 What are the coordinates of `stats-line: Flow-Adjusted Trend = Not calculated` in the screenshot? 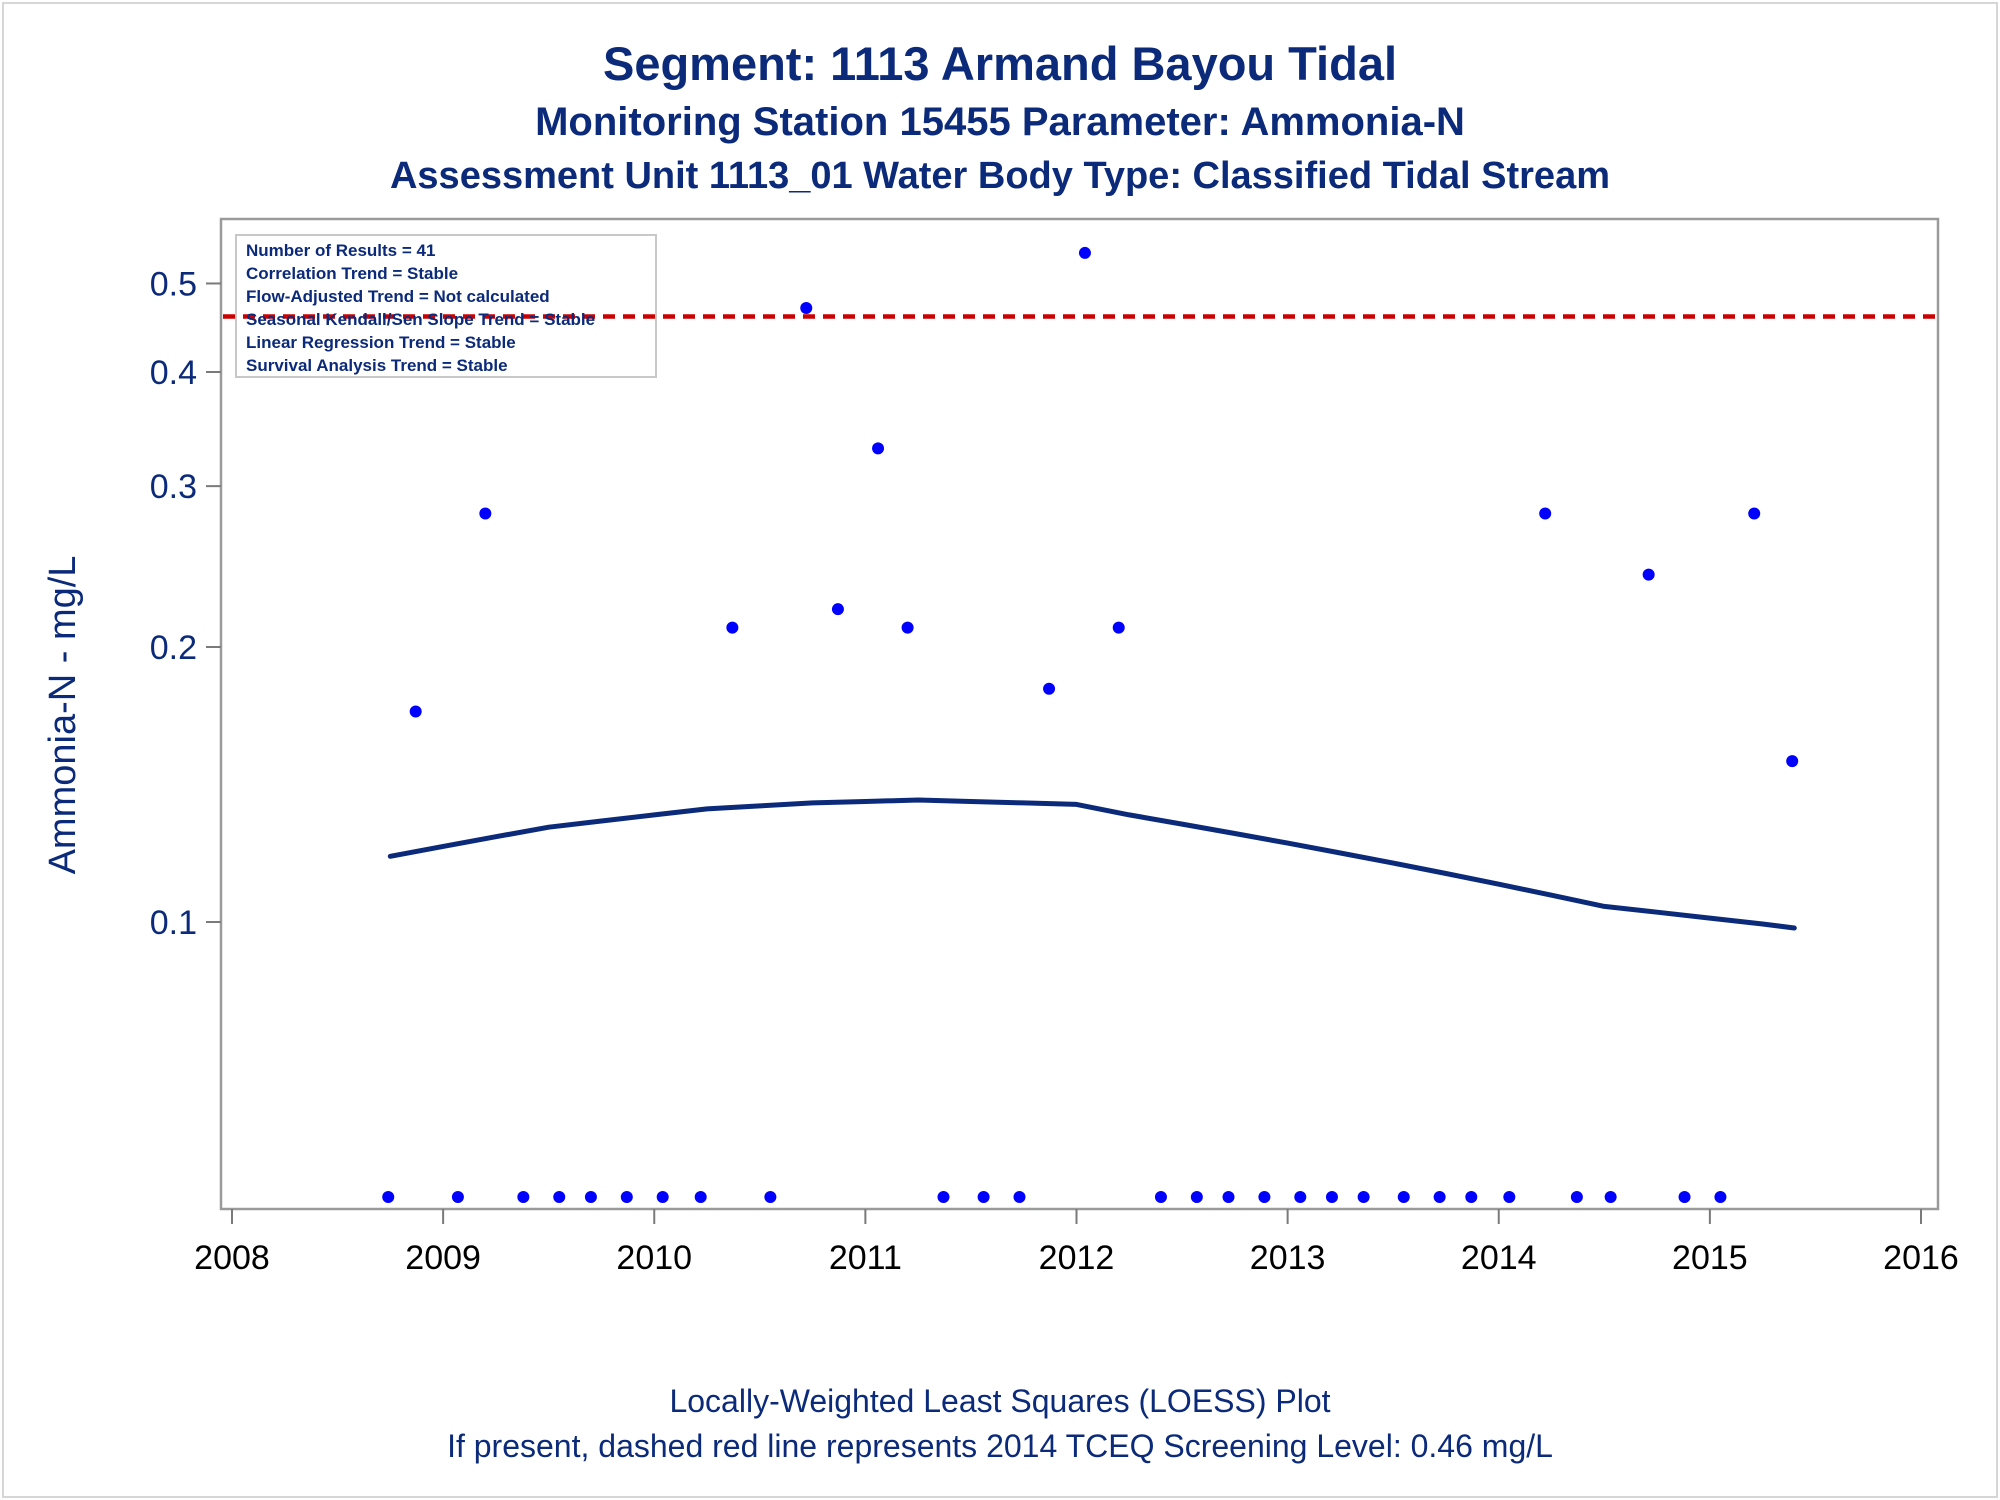 It's located at (398, 296).